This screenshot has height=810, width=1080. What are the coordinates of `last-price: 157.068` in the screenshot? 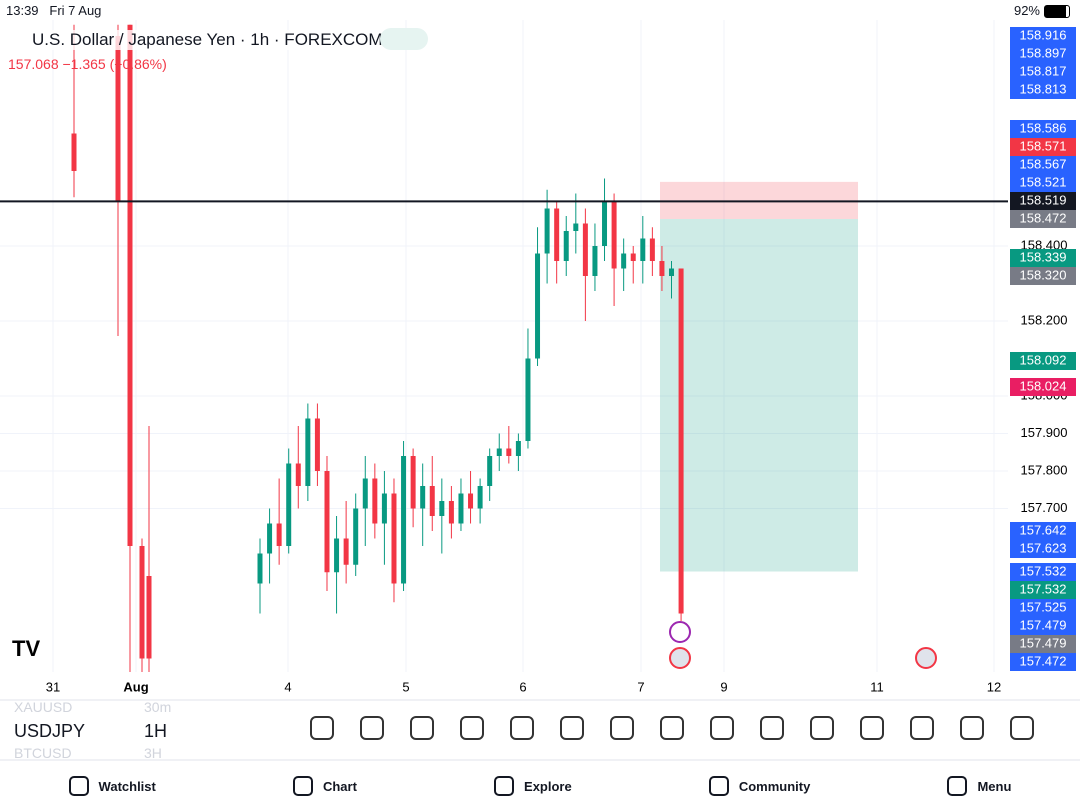 It's located at (33, 64).